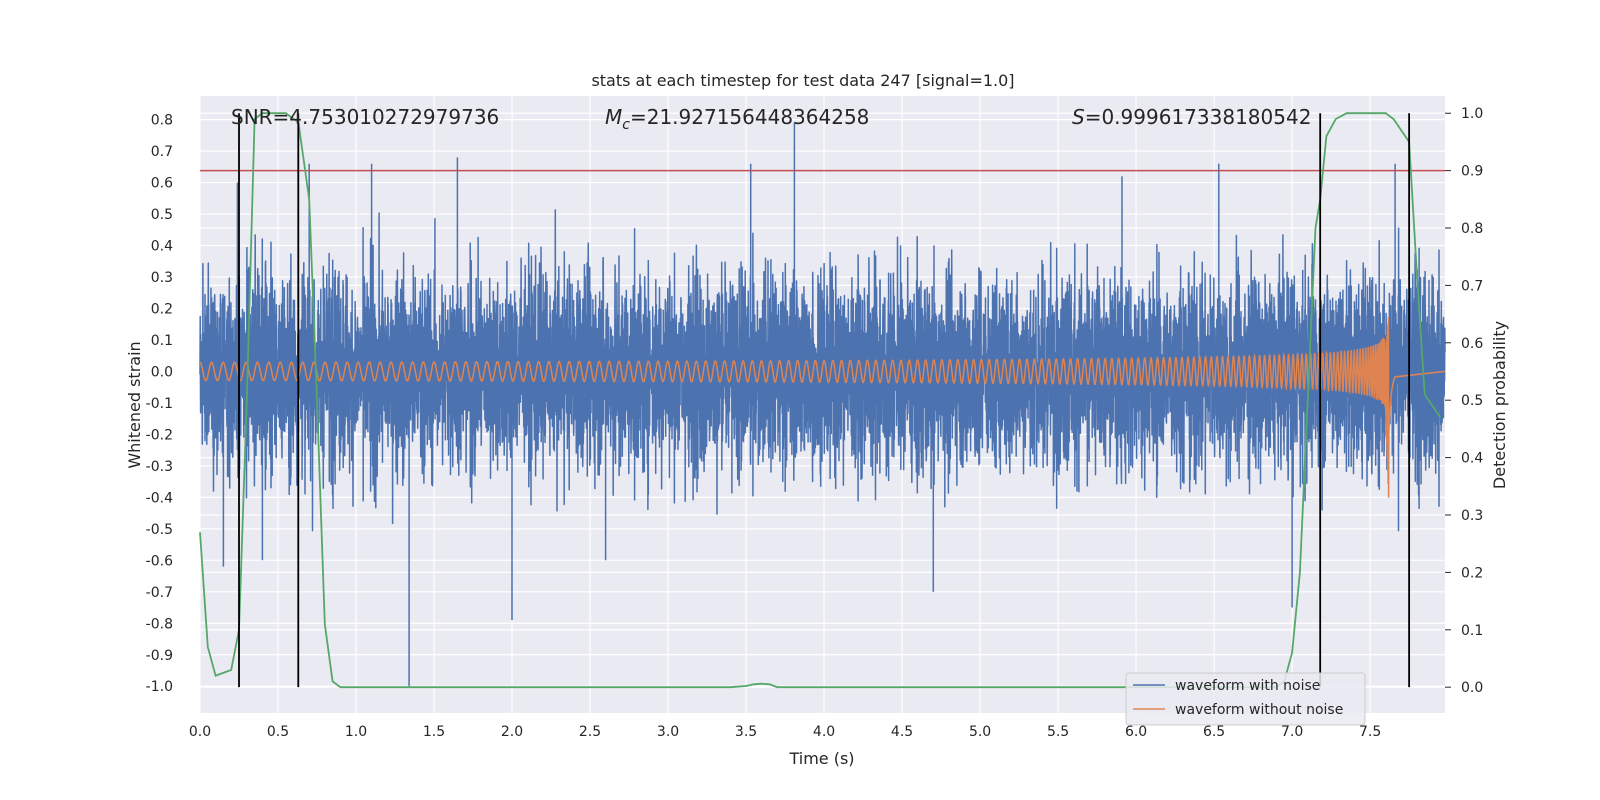  I want to click on y2-axis-label: Detection probability, so click(1499, 405).